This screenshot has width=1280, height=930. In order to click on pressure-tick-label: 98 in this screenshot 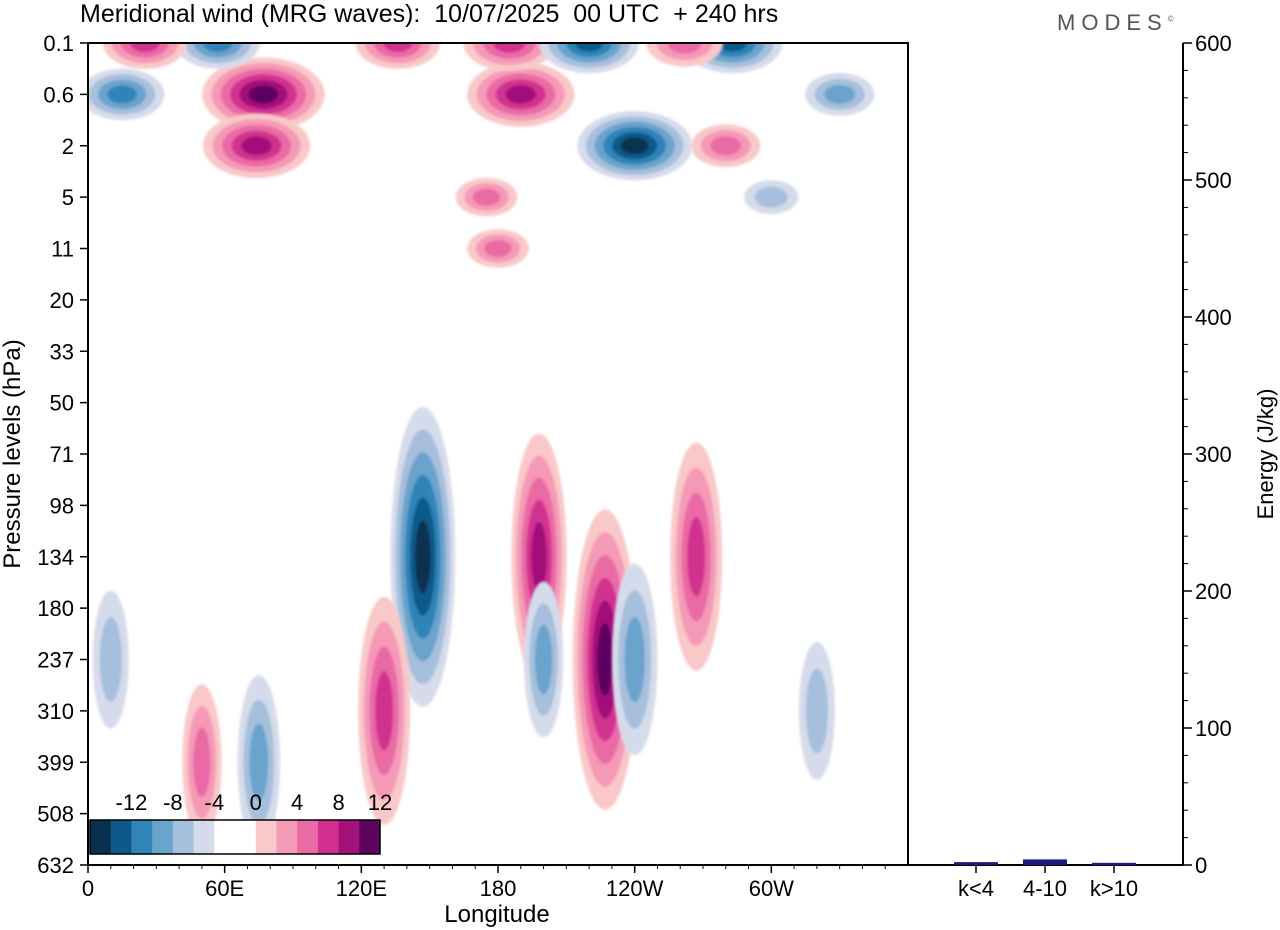, I will do `click(62, 505)`.